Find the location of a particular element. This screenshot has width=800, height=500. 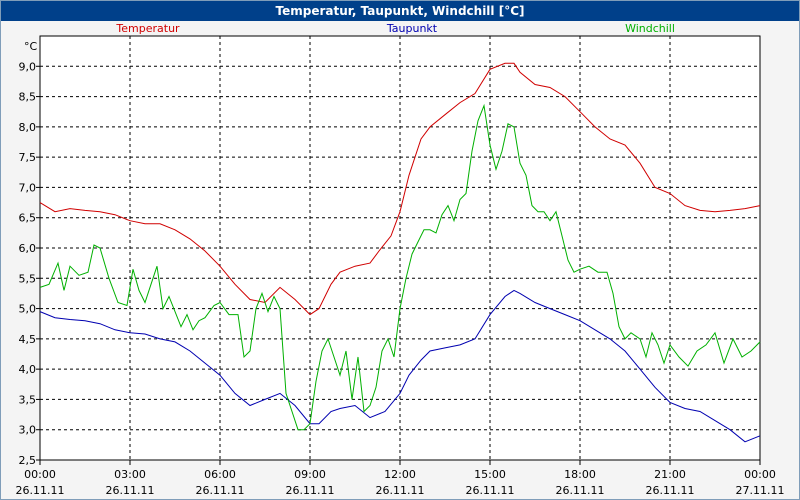

legend-entry-windchill: Windchill is located at coordinates (650, 28).